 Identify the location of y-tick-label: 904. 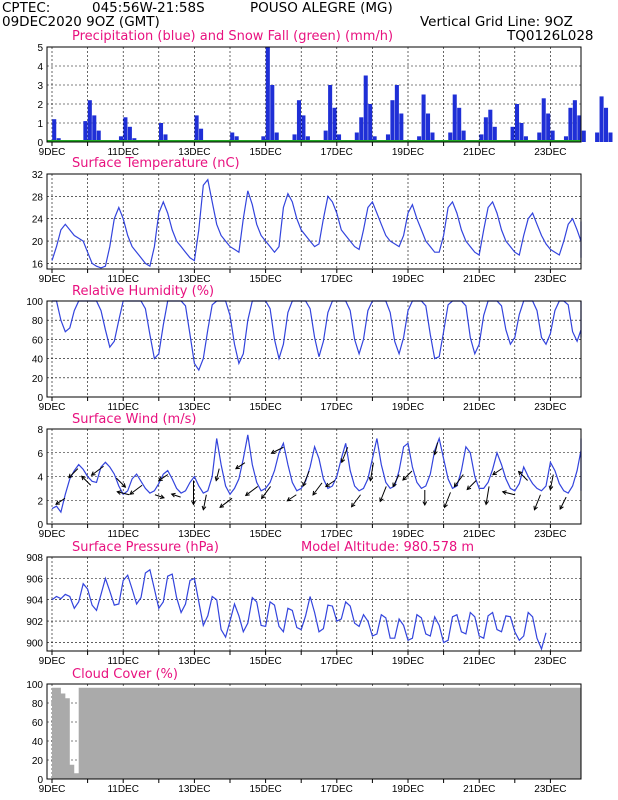
(34, 601).